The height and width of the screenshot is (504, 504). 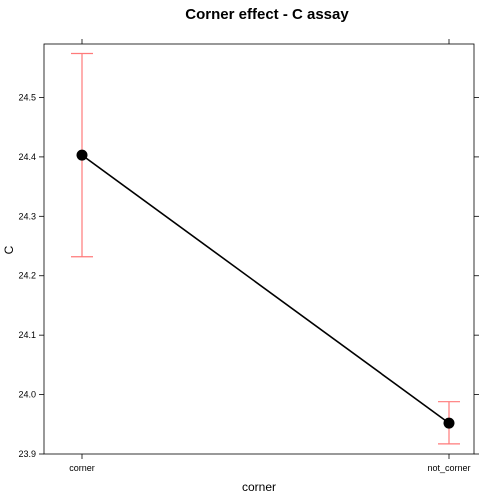 I want to click on y-tick-label: 24.4, so click(x=27, y=157).